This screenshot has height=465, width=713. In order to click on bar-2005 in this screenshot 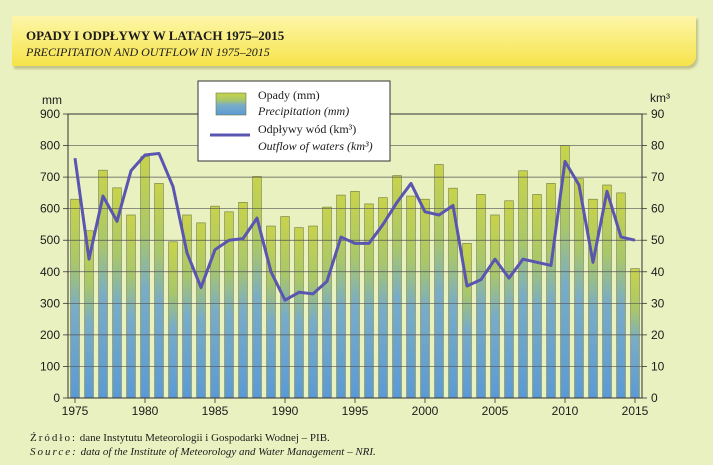, I will do `click(495, 306)`.